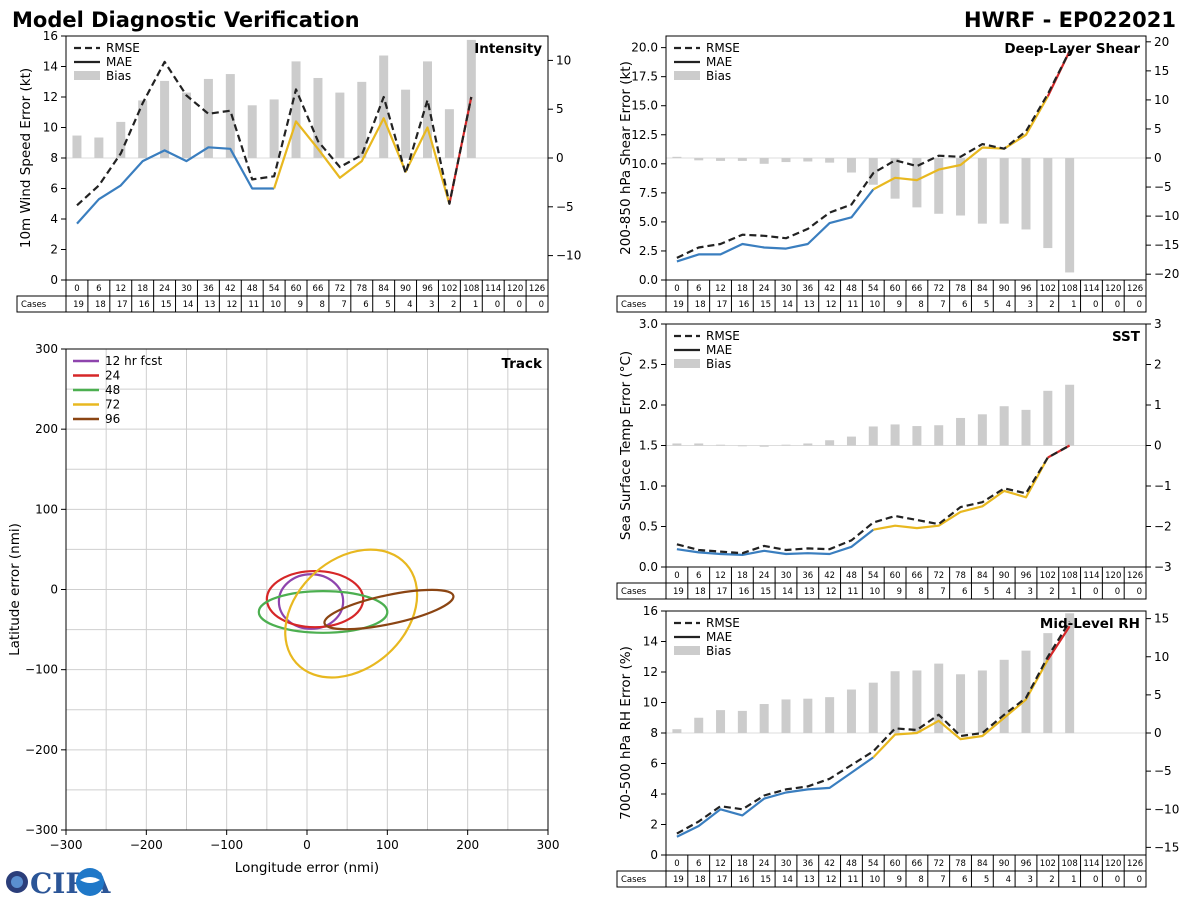  I want to click on rh-hour-label: 24, so click(764, 864).